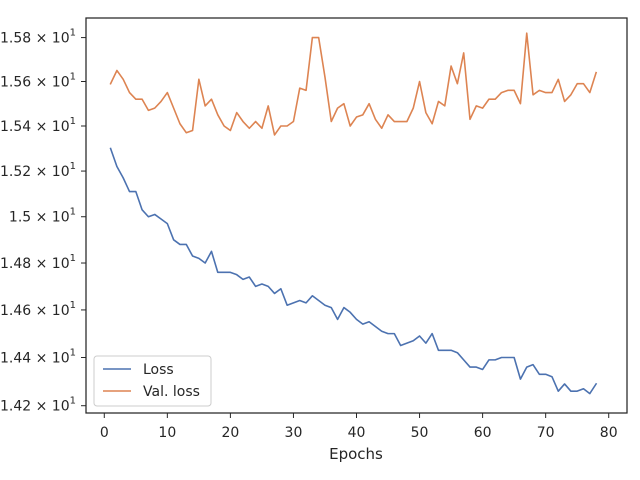  What do you see at coordinates (38, 309) in the screenshot?
I see `y-tick-label: 1.46 × 10¹` at bounding box center [38, 309].